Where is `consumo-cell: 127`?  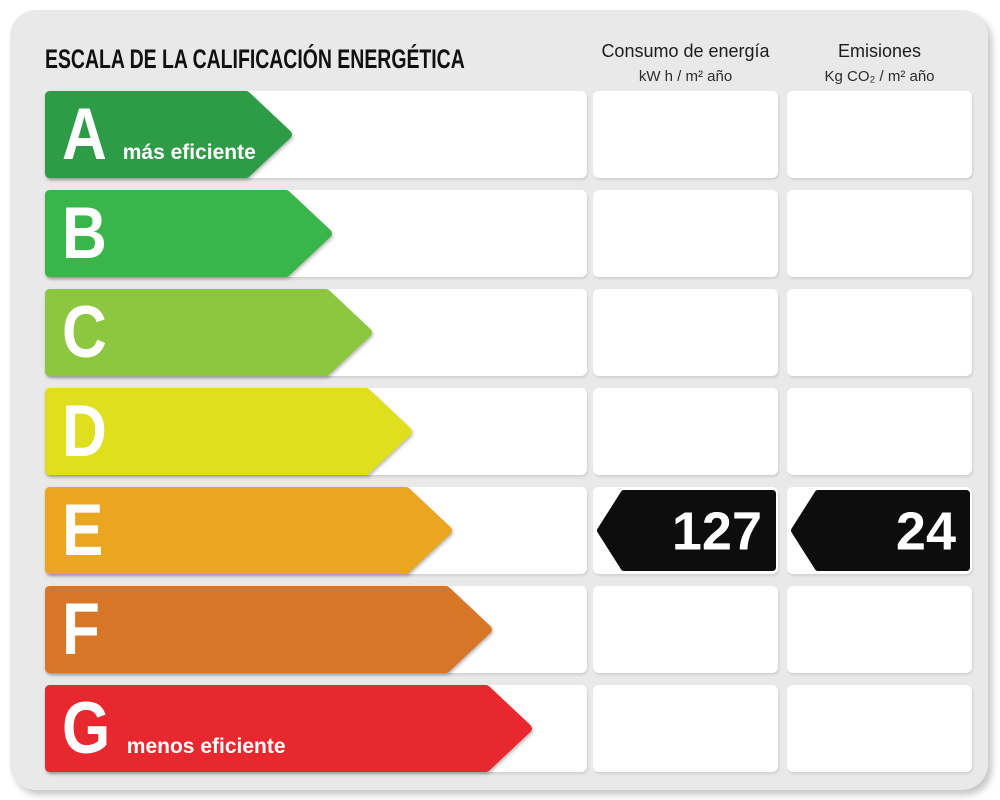
consumo-cell: 127 is located at coordinates (685, 530).